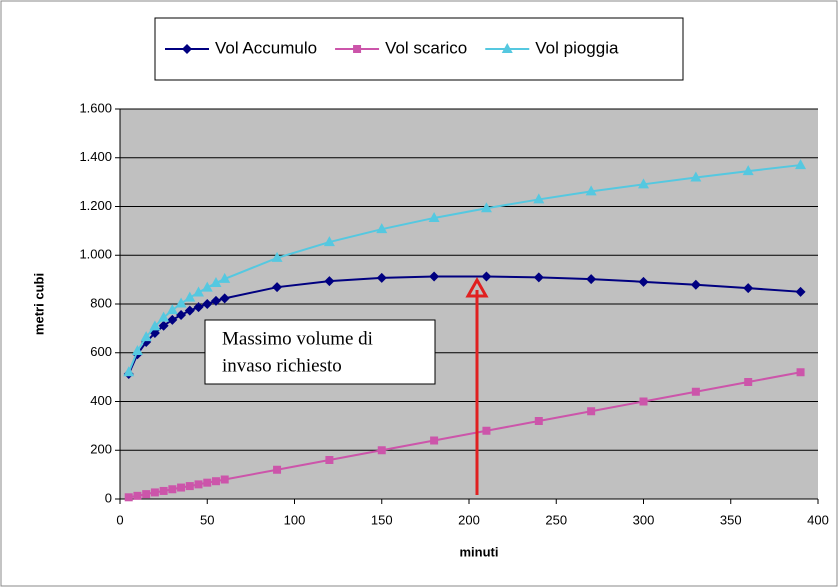 This screenshot has width=838, height=587. What do you see at coordinates (426, 47) in the screenshot?
I see `legend-label: Vol scarico` at bounding box center [426, 47].